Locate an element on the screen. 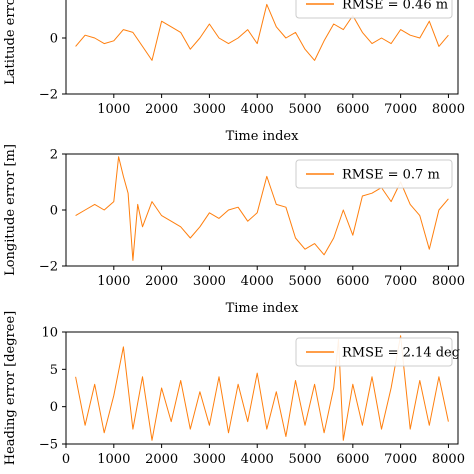 The width and height of the screenshot is (474, 474). legend-label: RMSE = 2.14 deg is located at coordinates (401, 353).